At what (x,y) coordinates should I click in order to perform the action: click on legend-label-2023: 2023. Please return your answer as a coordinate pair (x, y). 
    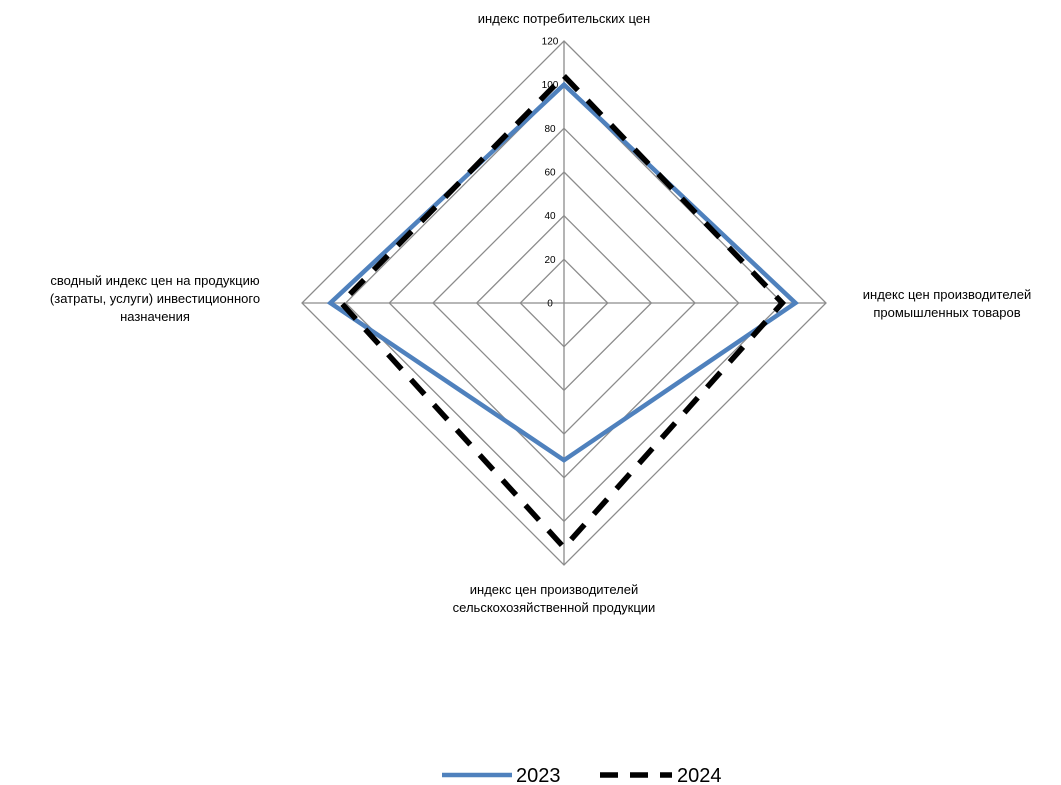
    Looking at the image, I should click on (538, 775).